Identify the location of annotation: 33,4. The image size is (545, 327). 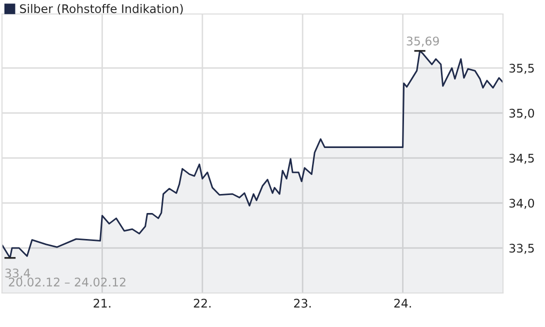
(17, 273).